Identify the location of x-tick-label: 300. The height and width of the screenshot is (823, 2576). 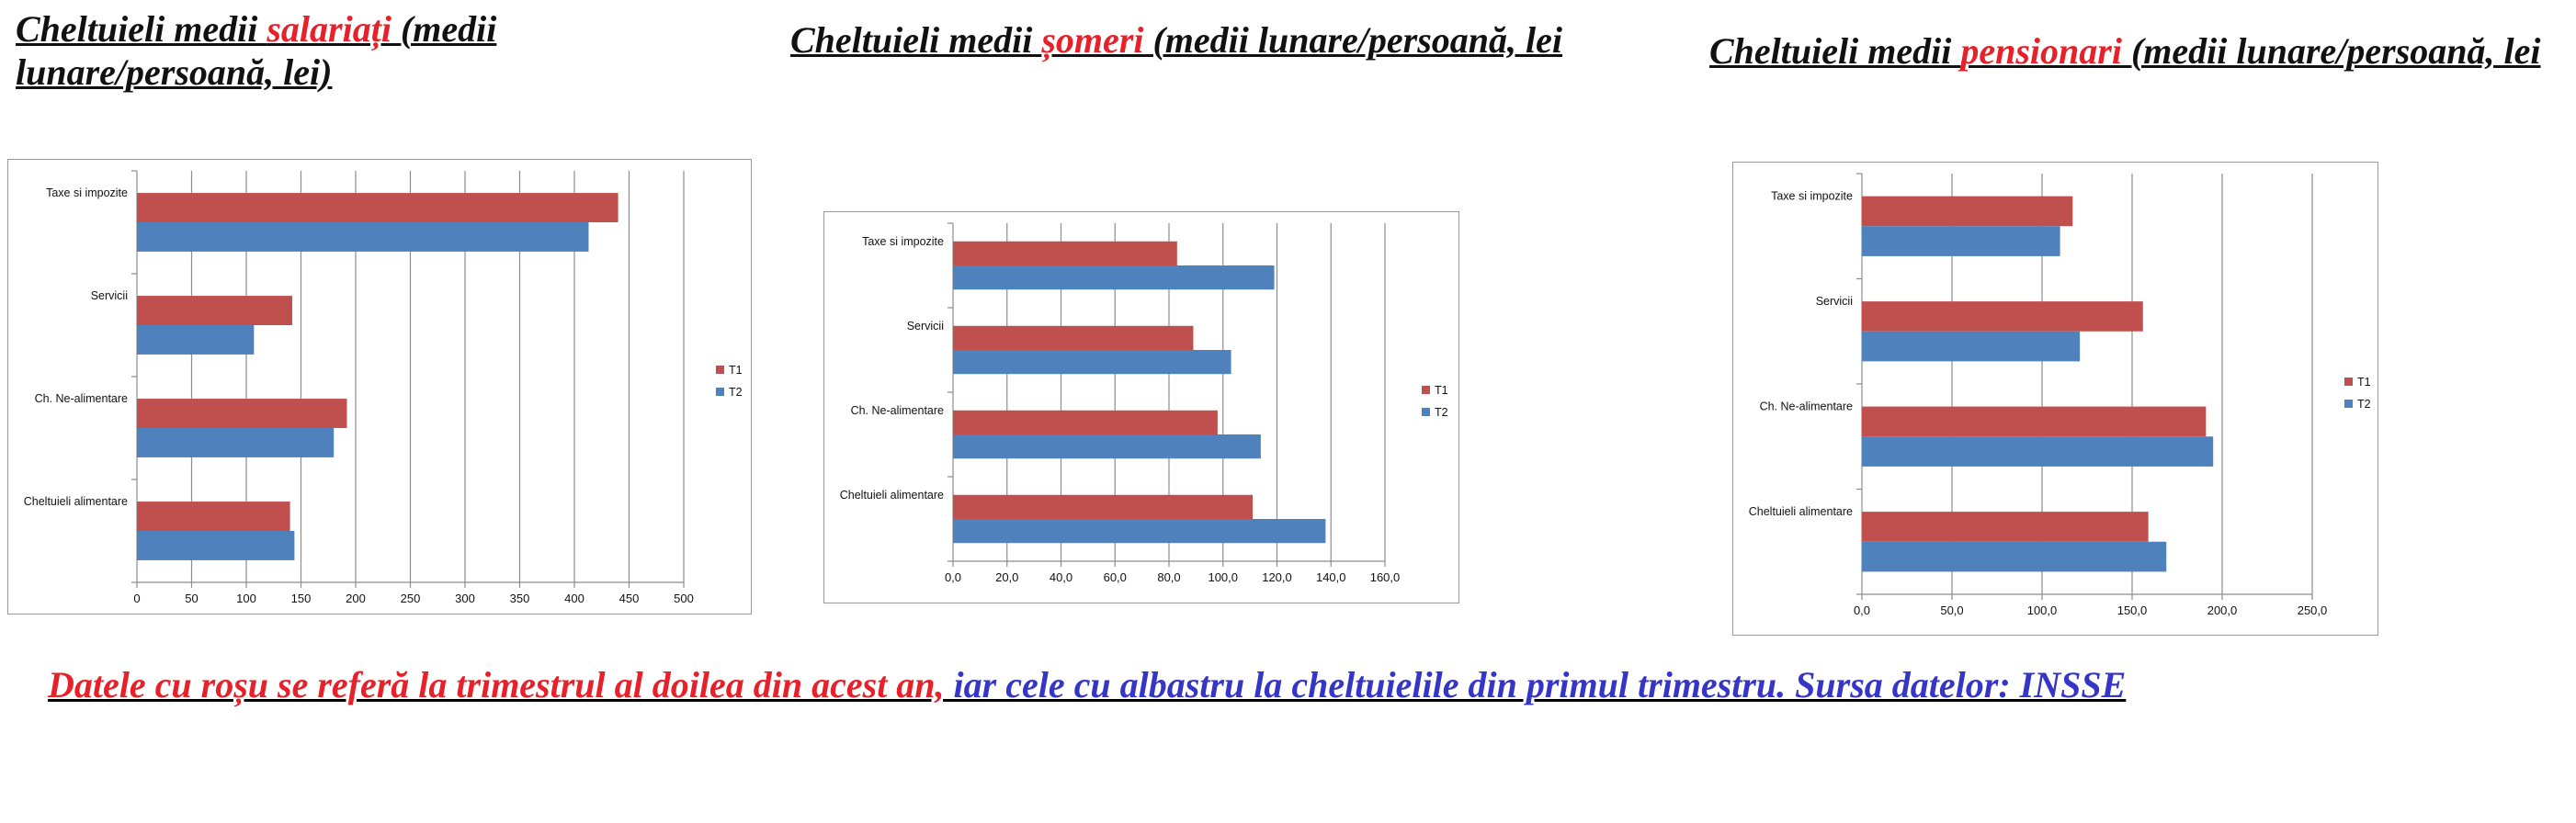
(465, 598).